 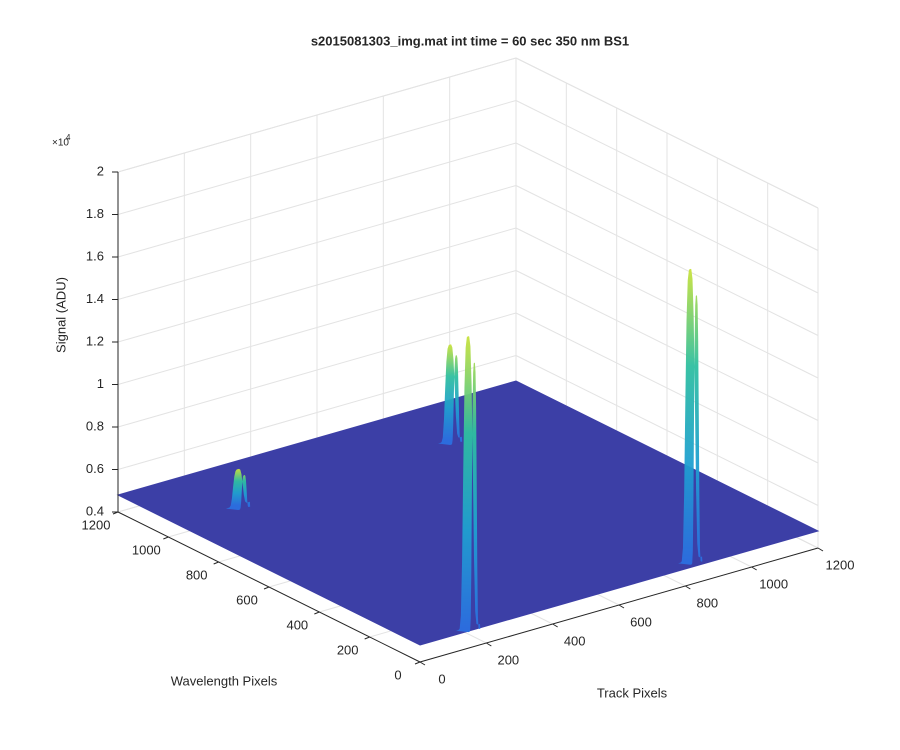 I want to click on y-tick-label: 400, so click(x=297, y=624).